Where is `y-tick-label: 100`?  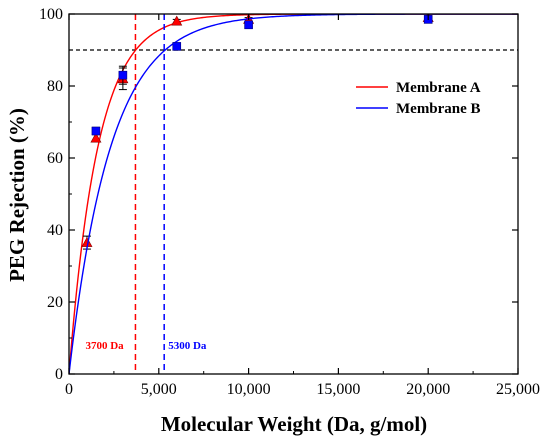 y-tick-label: 100 is located at coordinates (51, 14).